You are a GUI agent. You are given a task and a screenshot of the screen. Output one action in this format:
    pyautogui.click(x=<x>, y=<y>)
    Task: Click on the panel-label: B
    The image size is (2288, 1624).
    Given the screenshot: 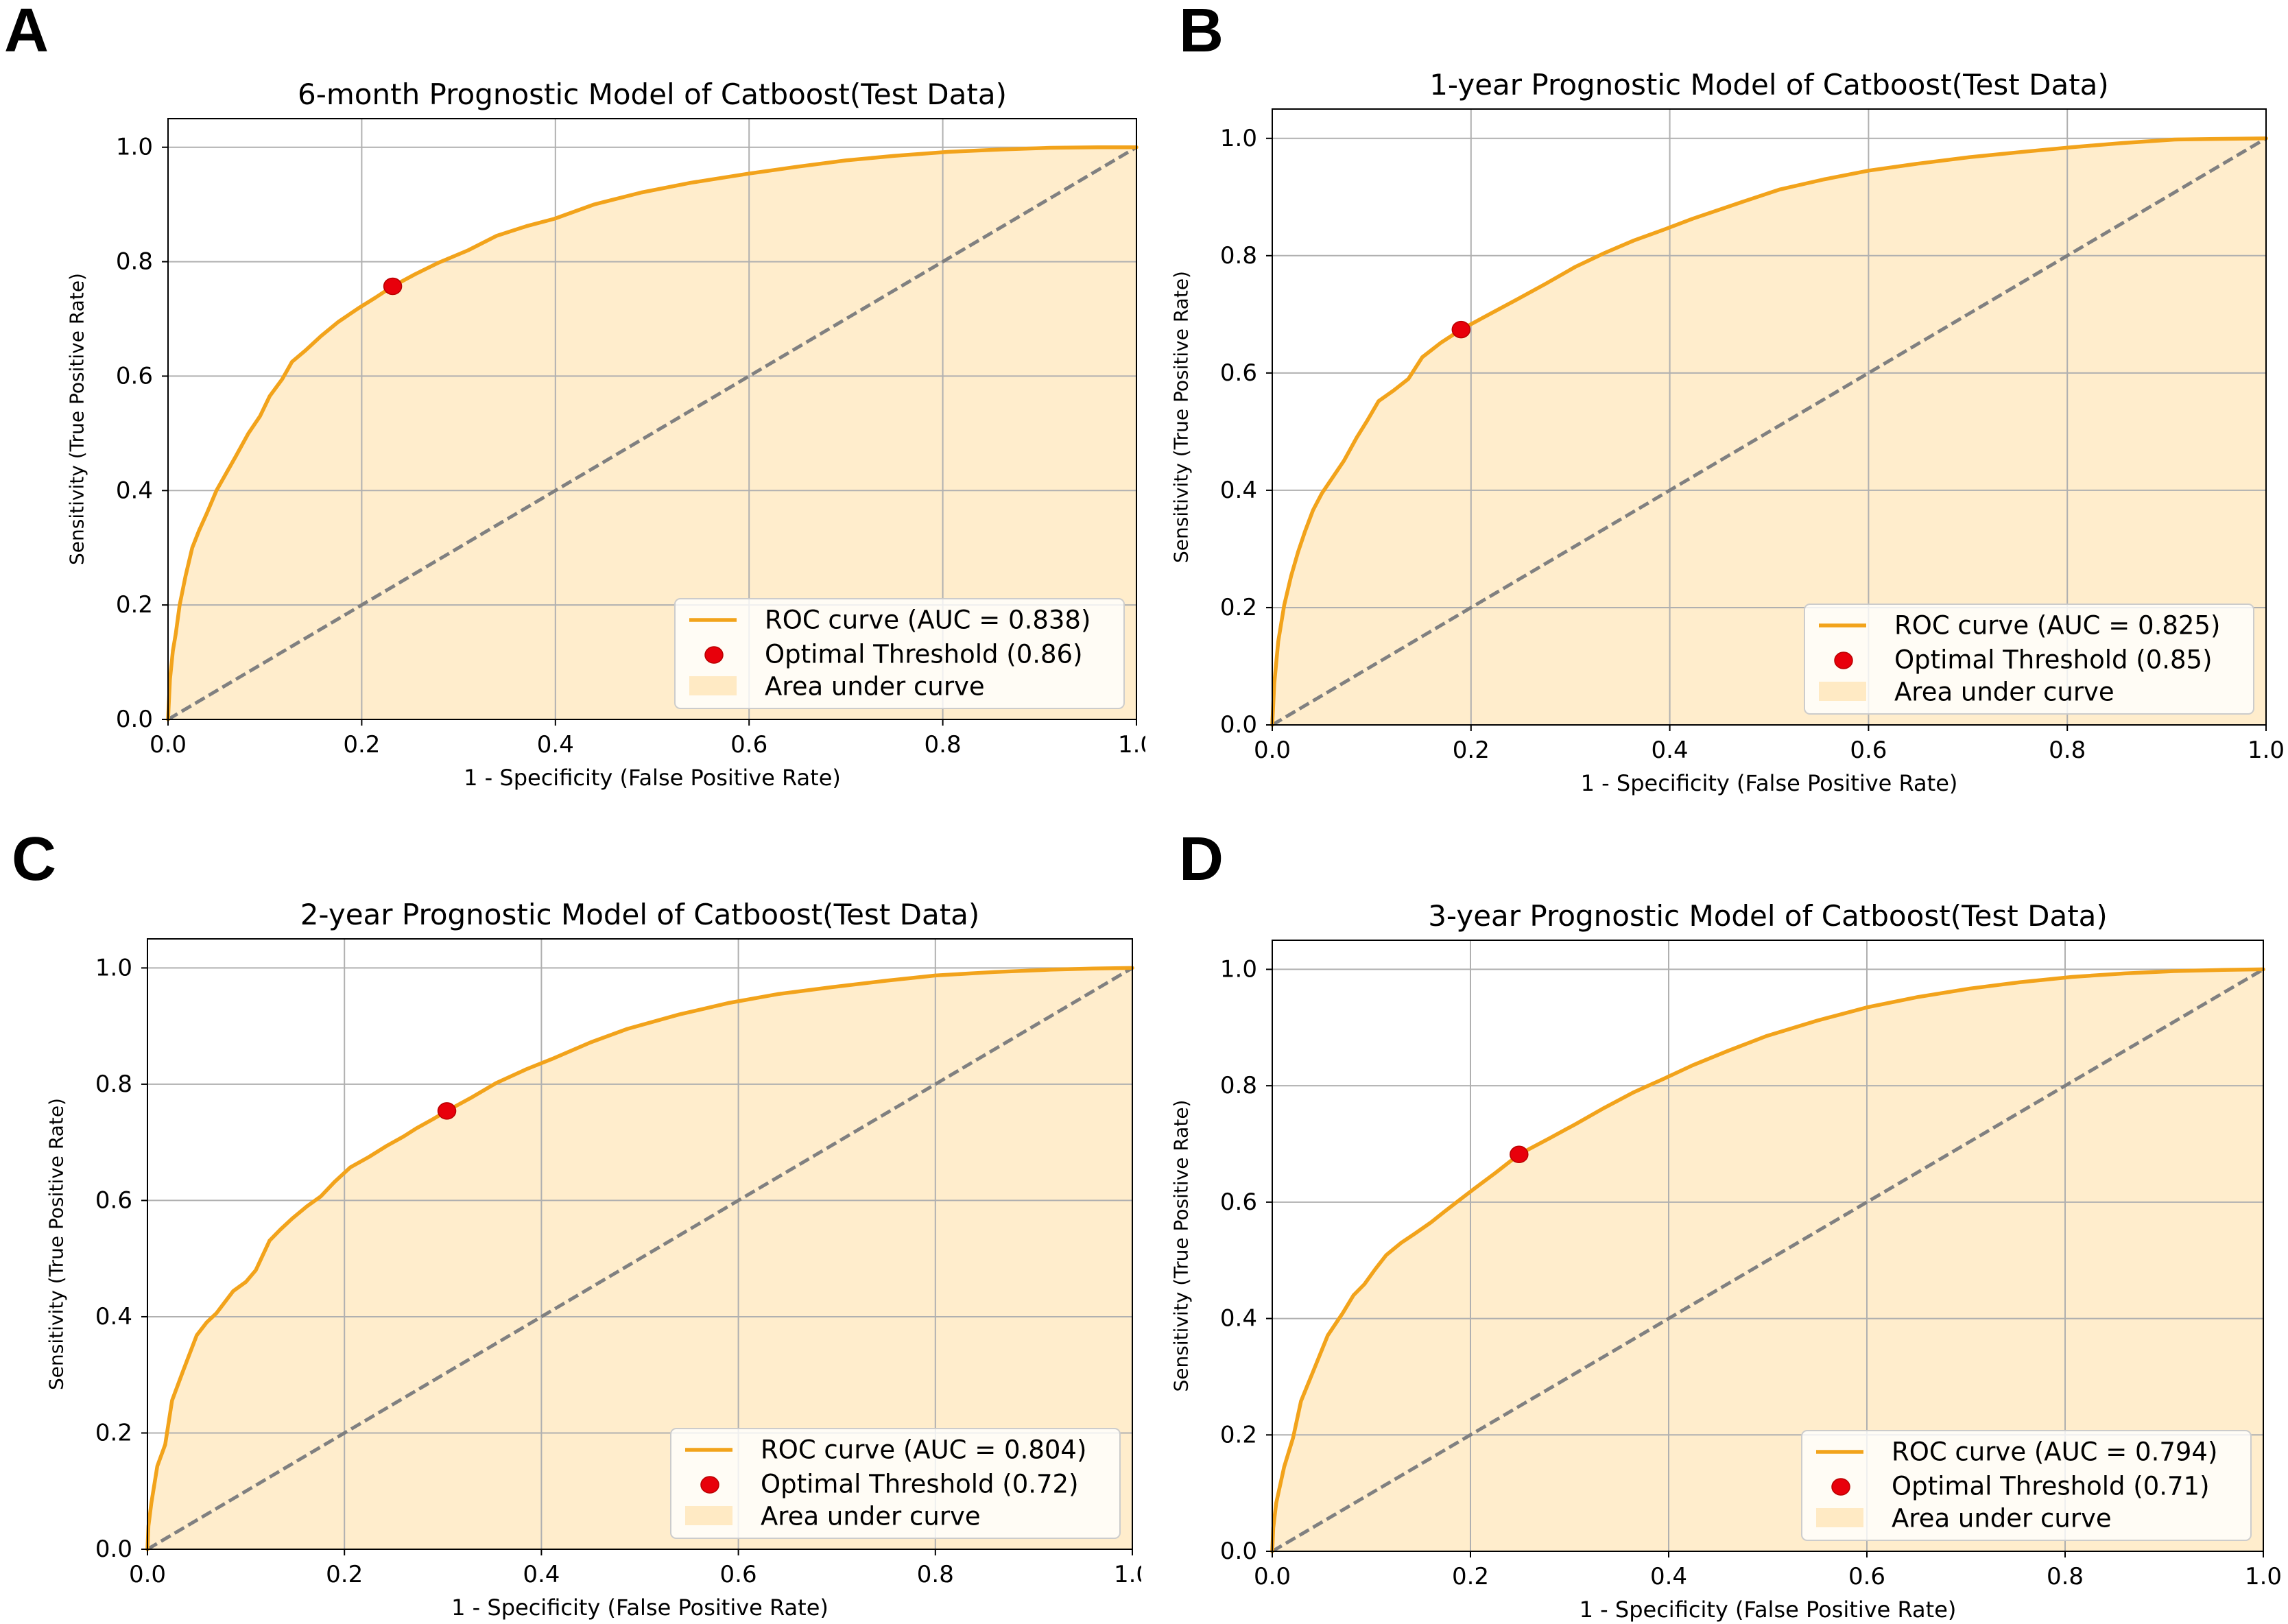 What is the action you would take?
    pyautogui.click(x=1201, y=32)
    